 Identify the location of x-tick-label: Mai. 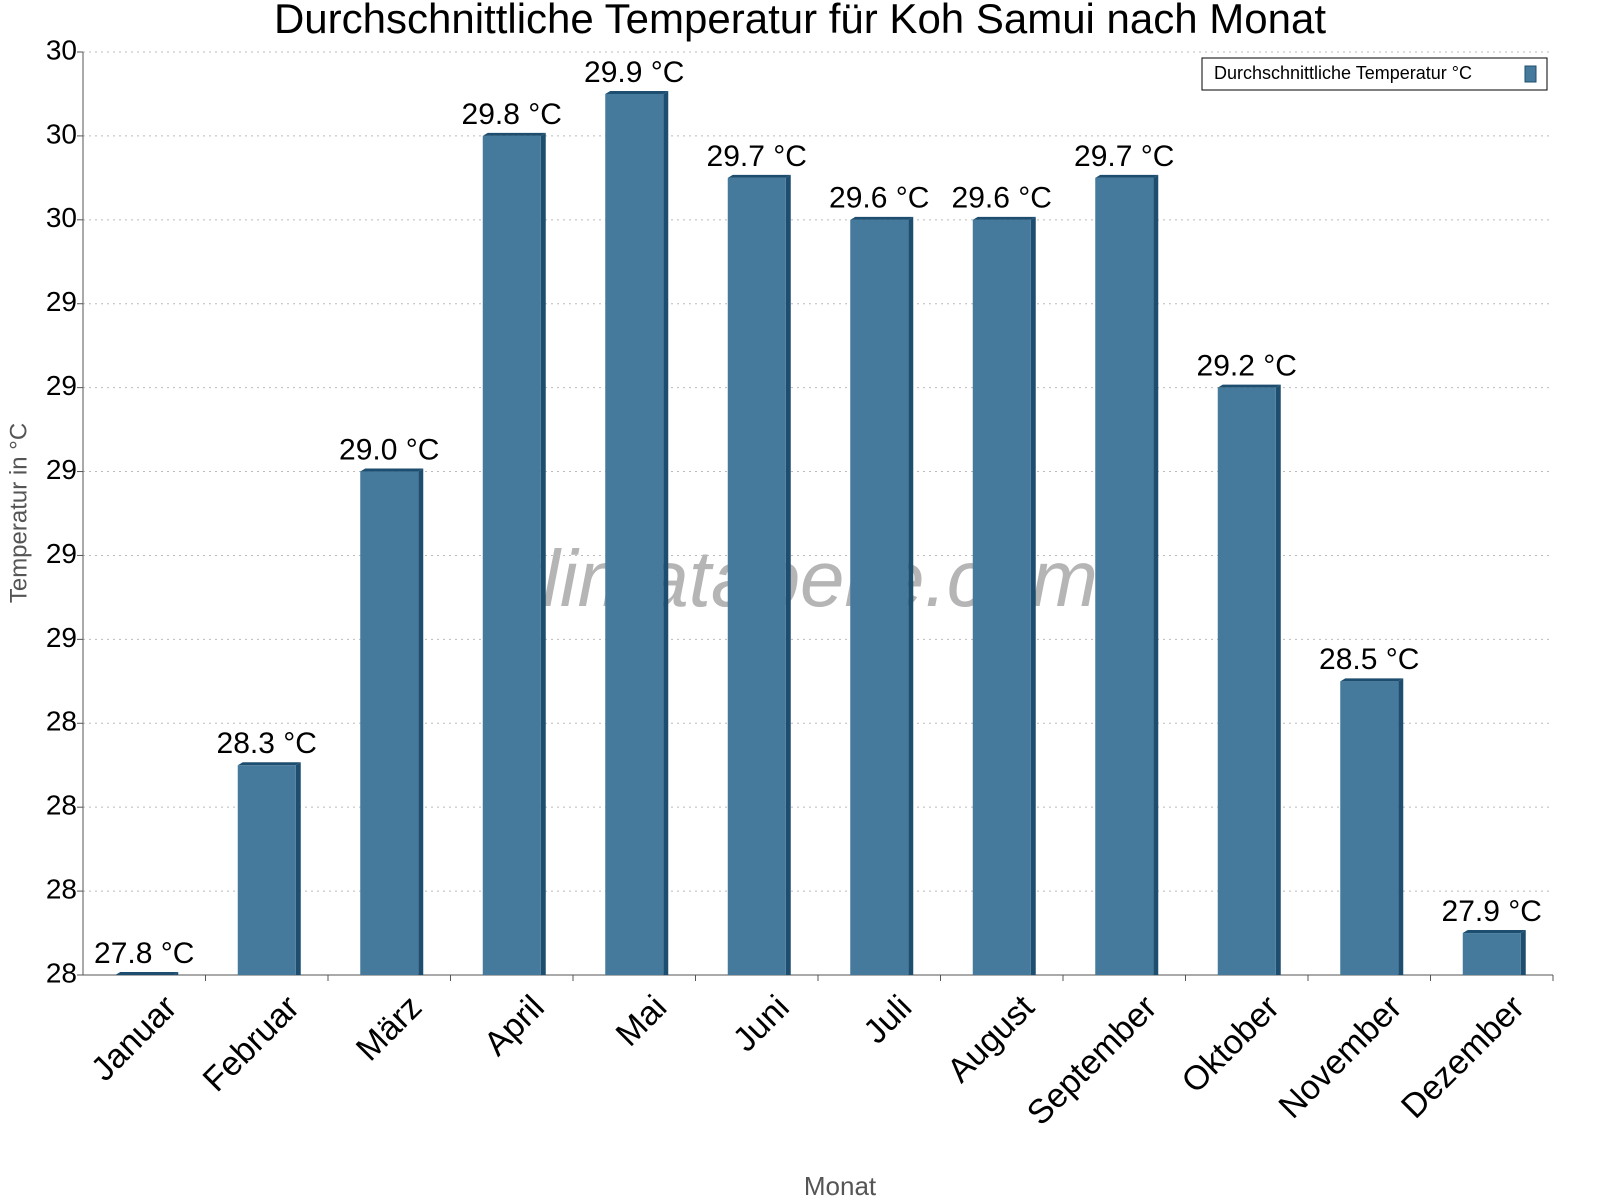
(642, 1021).